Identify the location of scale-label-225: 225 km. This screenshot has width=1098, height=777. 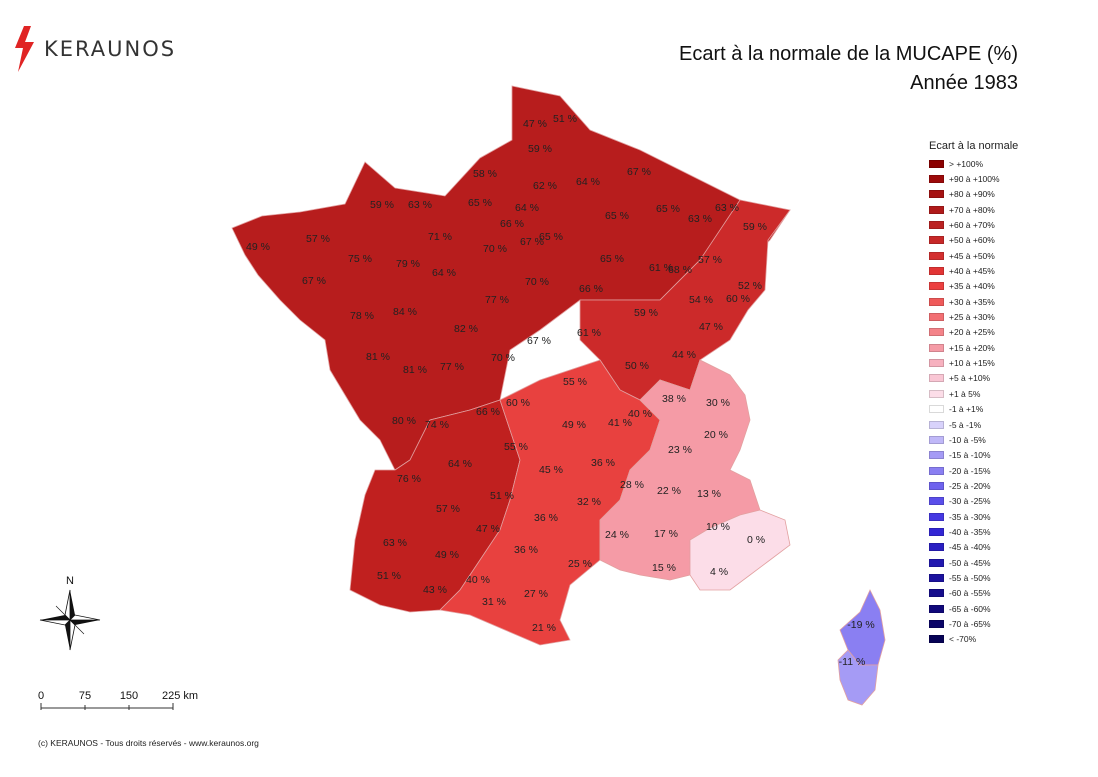
(180, 696).